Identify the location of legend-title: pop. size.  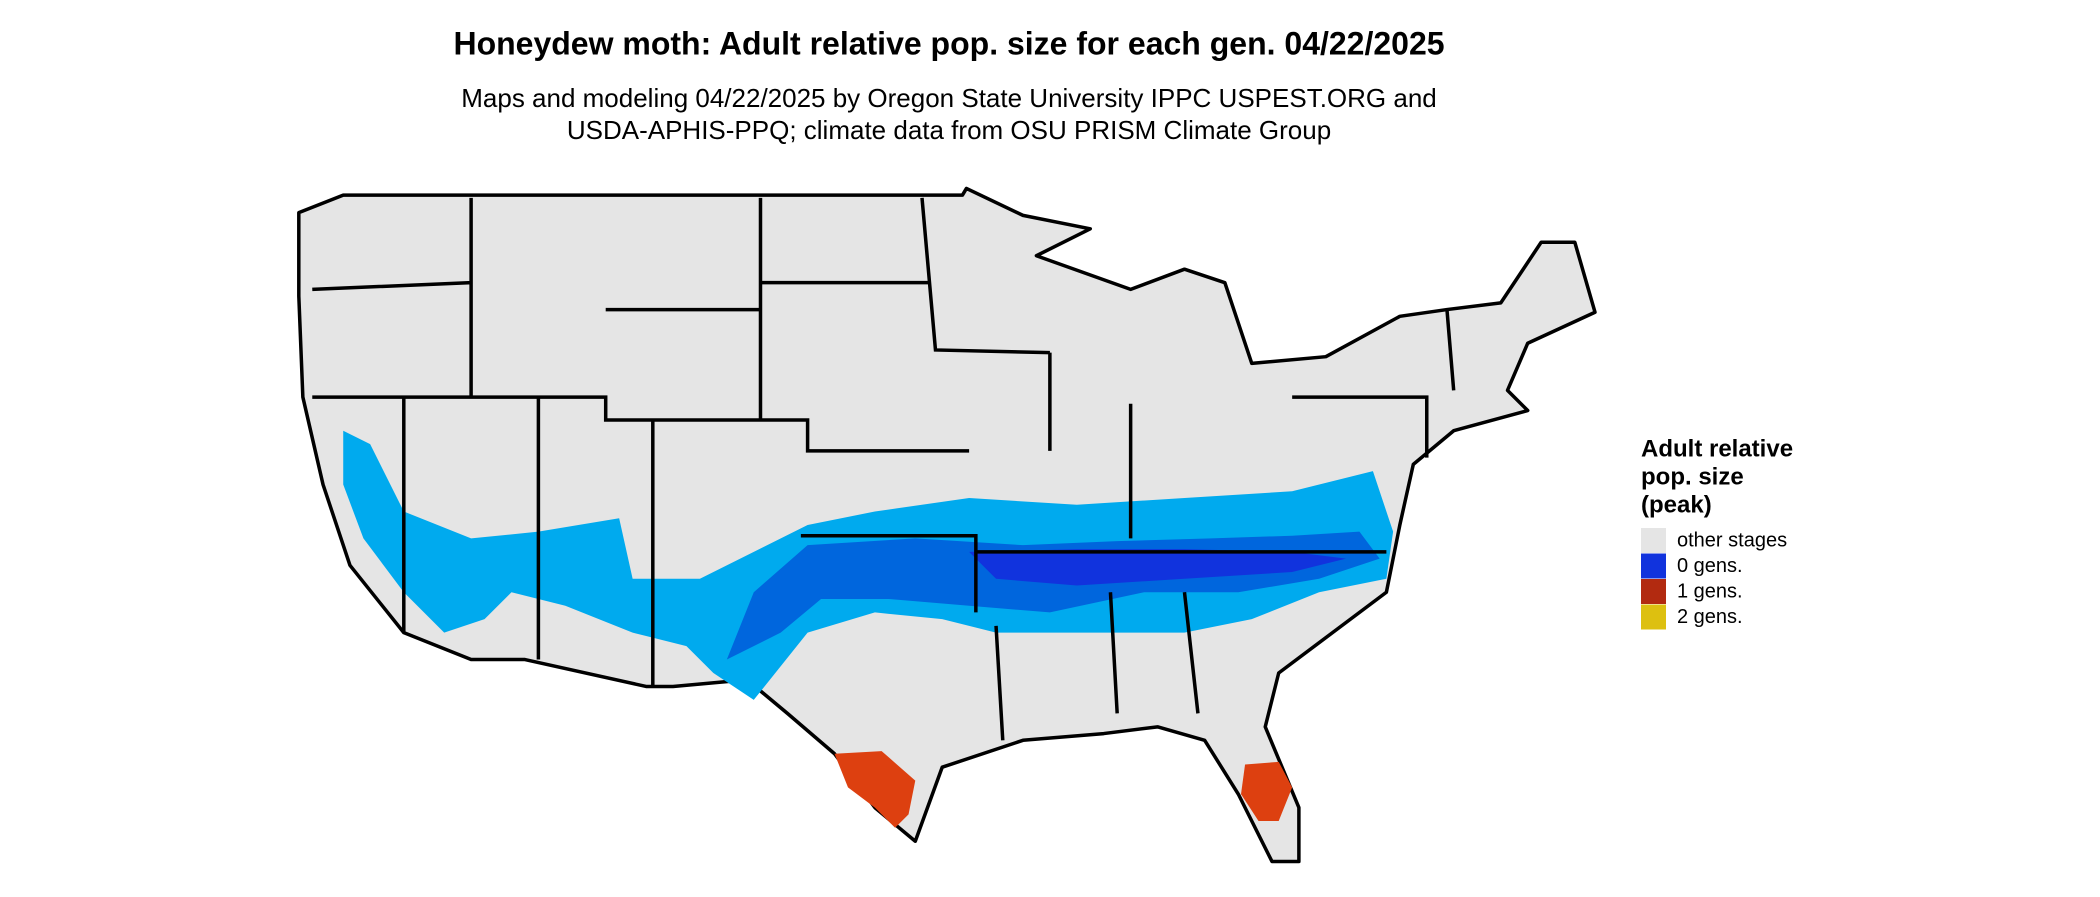
(1692, 476).